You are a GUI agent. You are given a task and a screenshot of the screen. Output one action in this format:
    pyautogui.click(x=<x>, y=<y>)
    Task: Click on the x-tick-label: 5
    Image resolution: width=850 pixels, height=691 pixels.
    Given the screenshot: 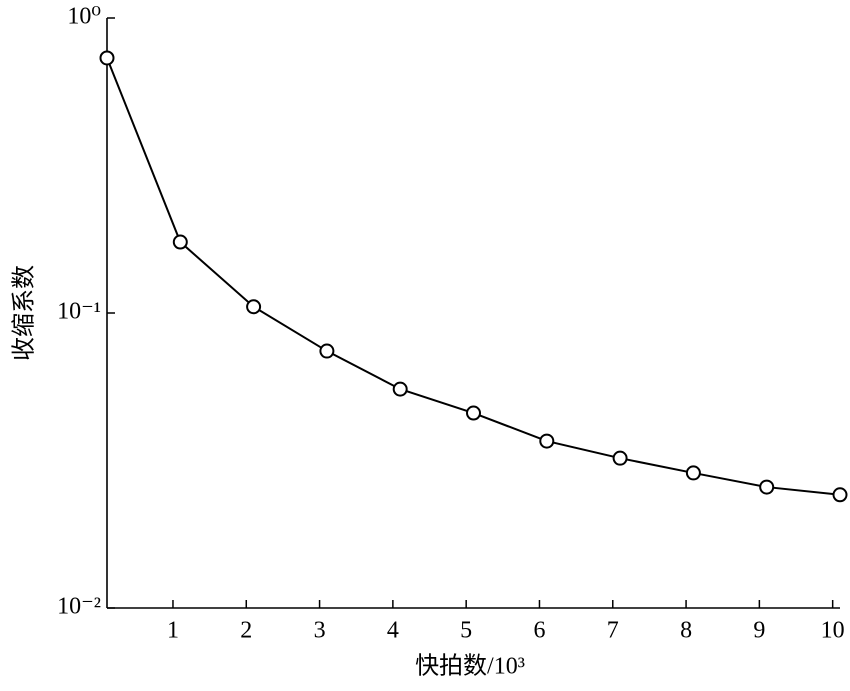 What is the action you would take?
    pyautogui.click(x=466, y=631)
    